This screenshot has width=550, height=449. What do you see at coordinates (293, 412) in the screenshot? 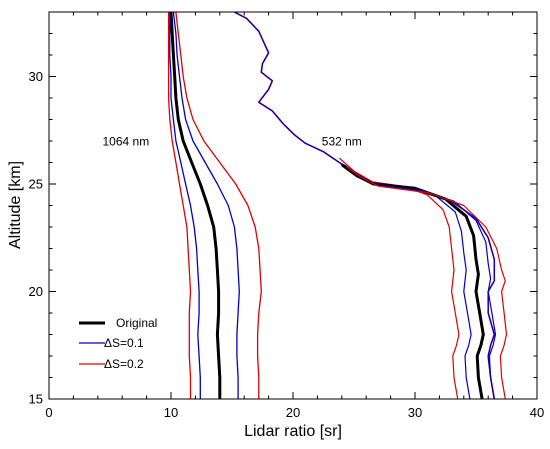
I see `x-tick-label: 20` at bounding box center [293, 412].